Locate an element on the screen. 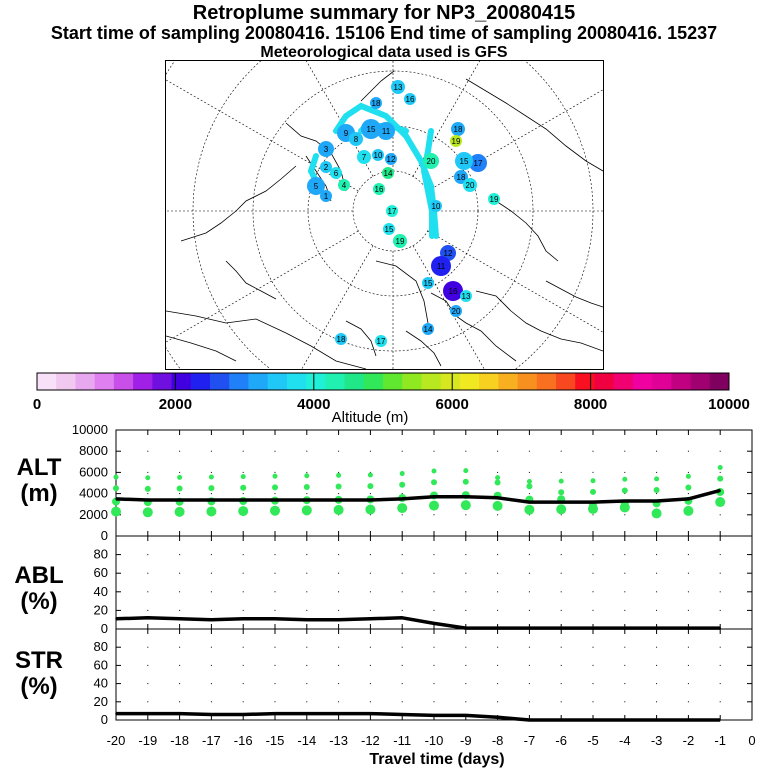 This screenshot has width=768, height=768. y-tick-label: 8000 is located at coordinates (93, 450).